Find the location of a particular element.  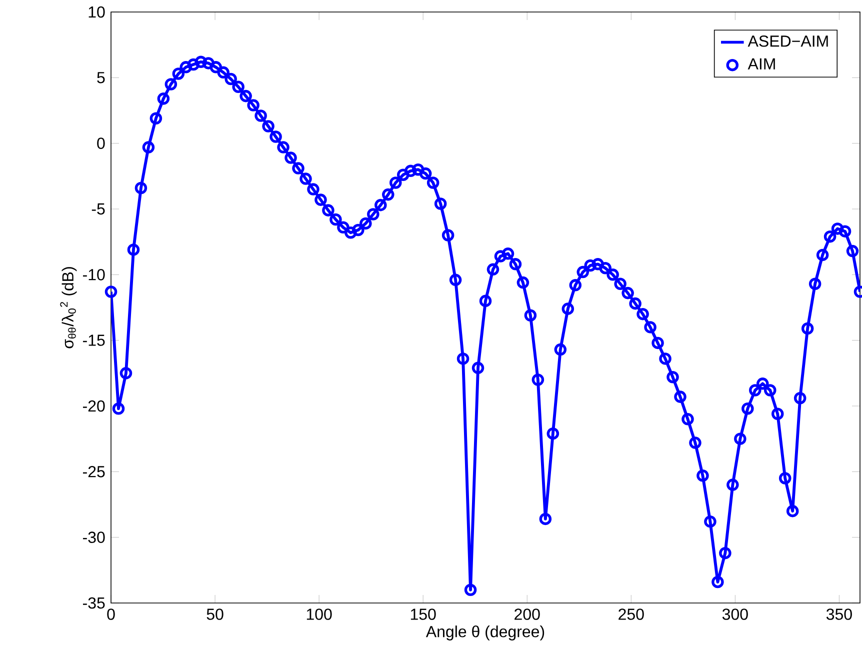

y-tick-label: -30 is located at coordinates (93, 537).